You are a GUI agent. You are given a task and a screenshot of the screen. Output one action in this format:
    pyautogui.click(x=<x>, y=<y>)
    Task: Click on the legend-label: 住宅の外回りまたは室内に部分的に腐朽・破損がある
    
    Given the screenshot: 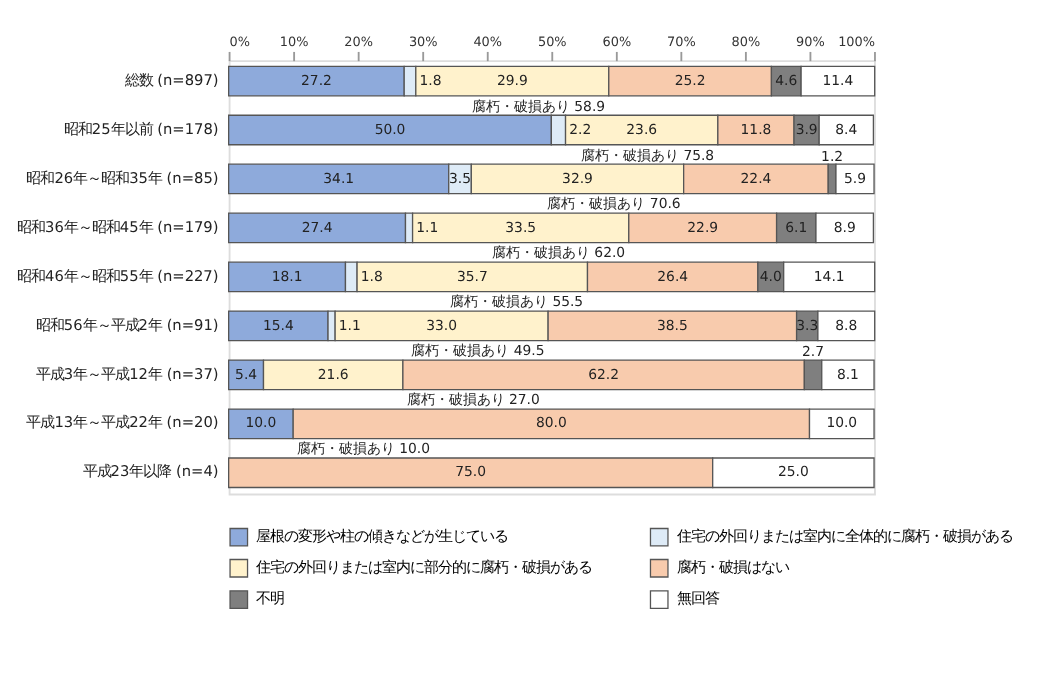 What is the action you would take?
    pyautogui.click(x=423, y=566)
    